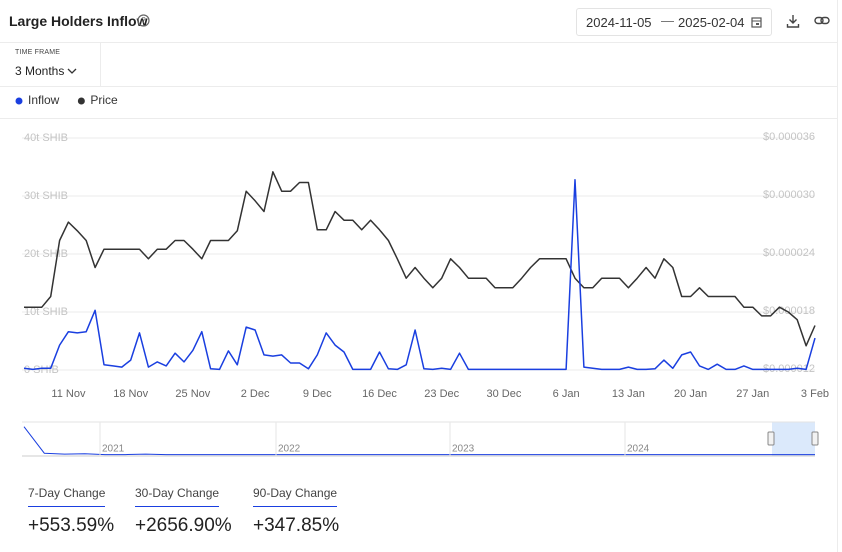  I want to click on x-tick-label: 11 Nov, so click(68, 394).